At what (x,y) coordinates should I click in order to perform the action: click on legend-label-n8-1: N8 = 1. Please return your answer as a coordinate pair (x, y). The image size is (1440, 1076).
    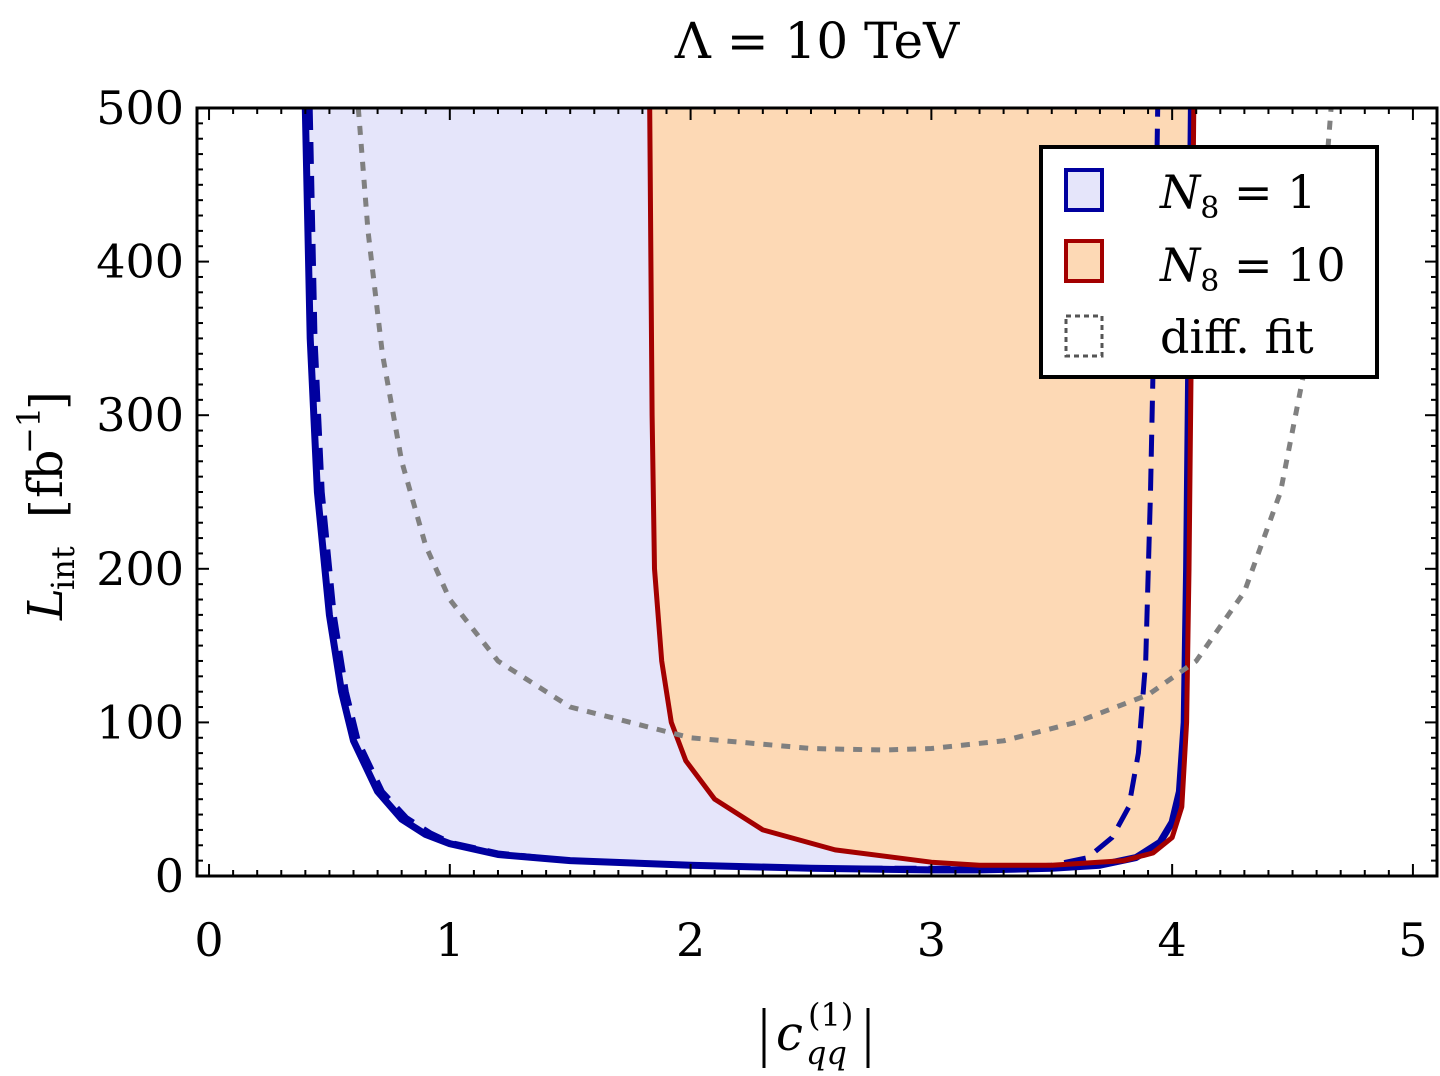
    Looking at the image, I should click on (1237, 195).